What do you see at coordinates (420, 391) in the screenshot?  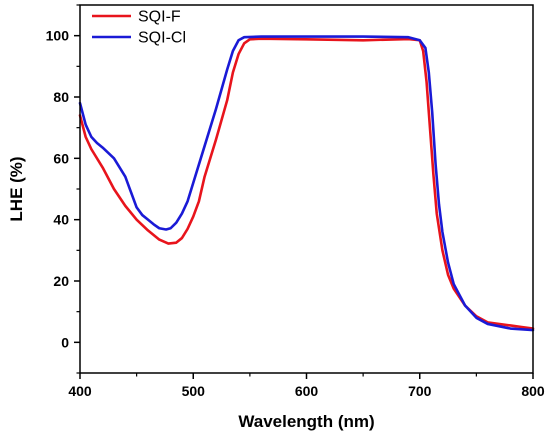 I see `x-tick-label: 700` at bounding box center [420, 391].